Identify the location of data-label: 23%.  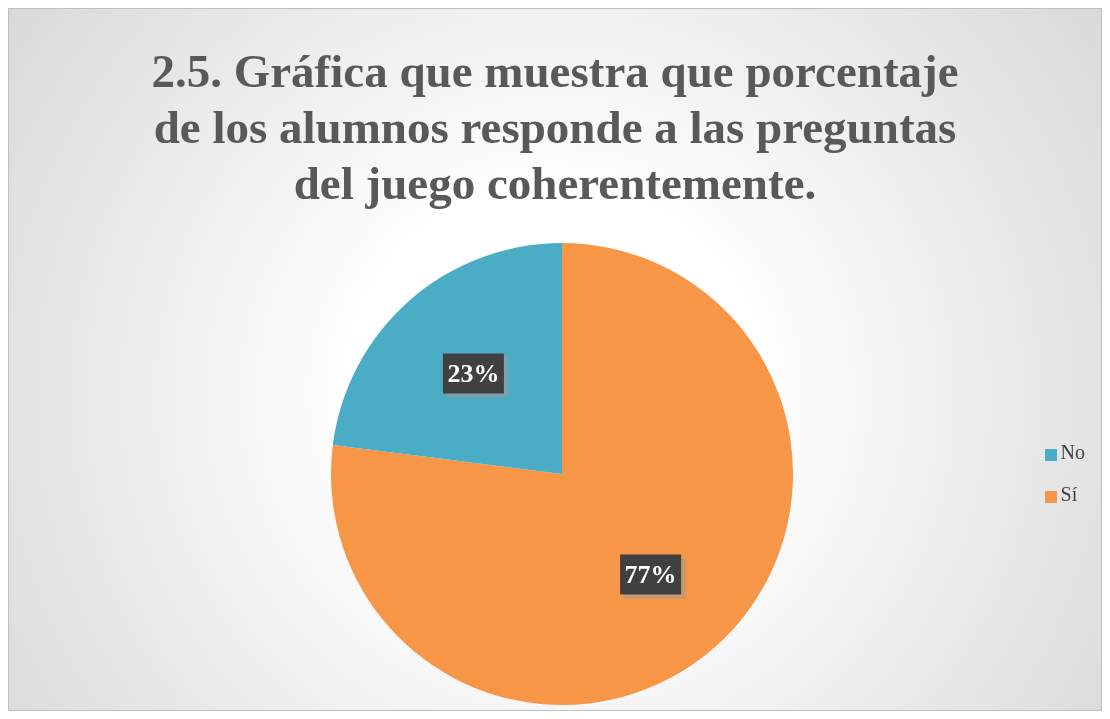
(473, 373).